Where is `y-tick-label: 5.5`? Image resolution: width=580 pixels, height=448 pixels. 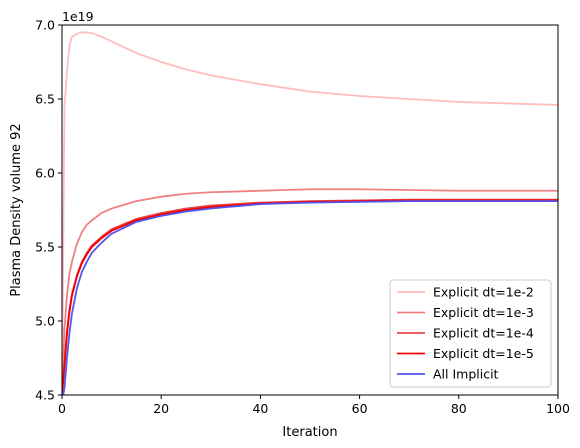
y-tick-label: 5.5 is located at coordinates (45, 247).